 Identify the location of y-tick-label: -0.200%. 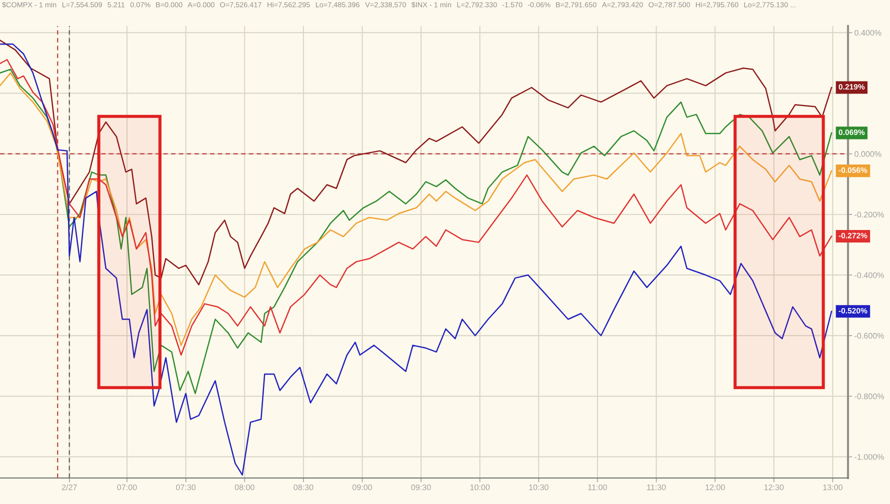
(869, 215).